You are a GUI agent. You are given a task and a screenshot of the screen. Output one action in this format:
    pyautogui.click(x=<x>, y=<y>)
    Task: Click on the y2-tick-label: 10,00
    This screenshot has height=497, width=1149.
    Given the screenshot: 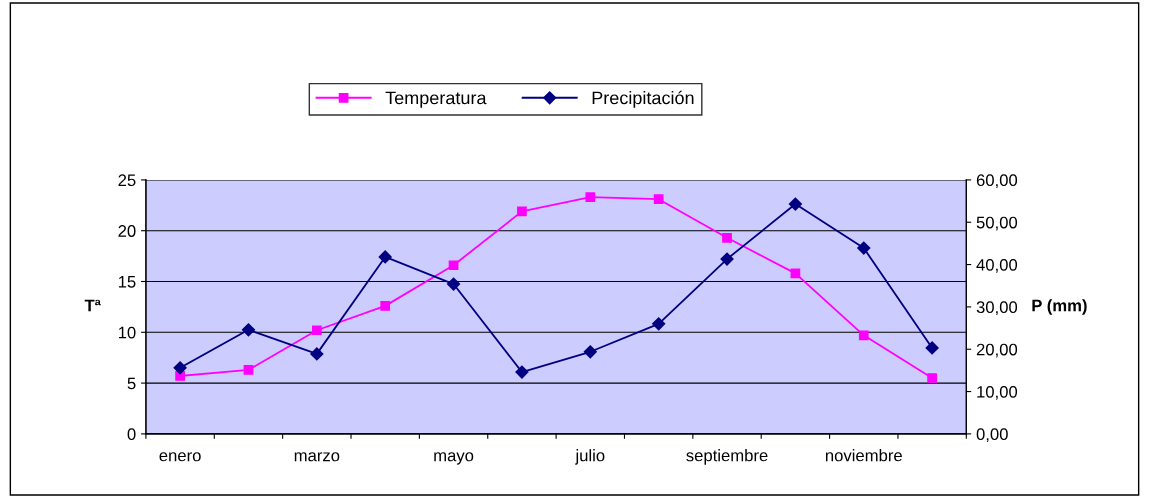 What is the action you would take?
    pyautogui.click(x=997, y=392)
    